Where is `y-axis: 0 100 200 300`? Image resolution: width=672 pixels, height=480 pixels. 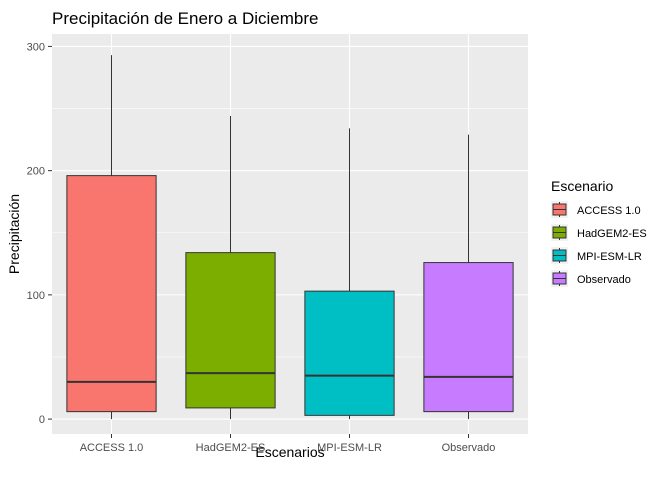 y-axis: 0 100 200 300 is located at coordinates (39, 233).